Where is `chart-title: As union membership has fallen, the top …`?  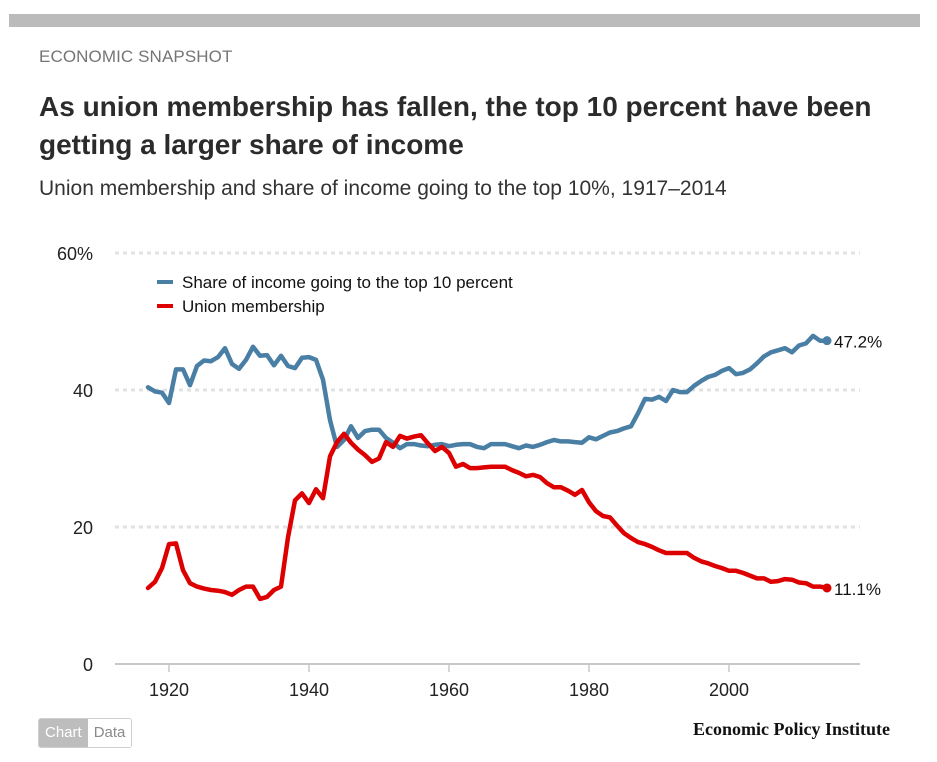 chart-title: As union membership has fallen, the top … is located at coordinates (455, 125).